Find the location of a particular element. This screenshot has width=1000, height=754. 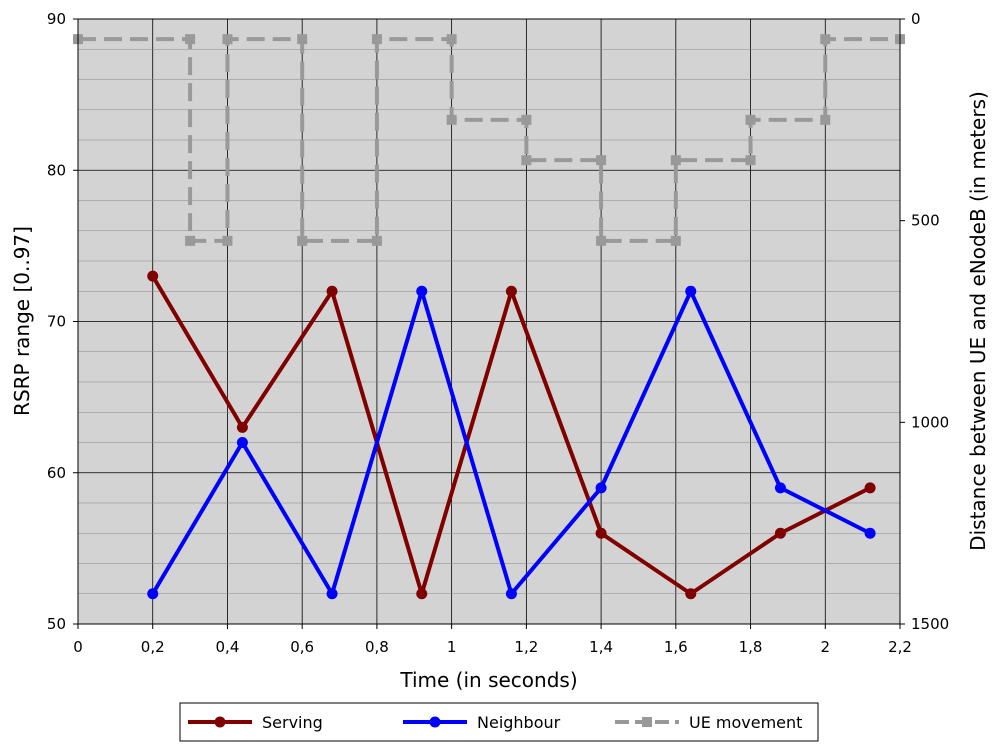

y-axis-title: RSRP range [0..97] is located at coordinates (22, 321).